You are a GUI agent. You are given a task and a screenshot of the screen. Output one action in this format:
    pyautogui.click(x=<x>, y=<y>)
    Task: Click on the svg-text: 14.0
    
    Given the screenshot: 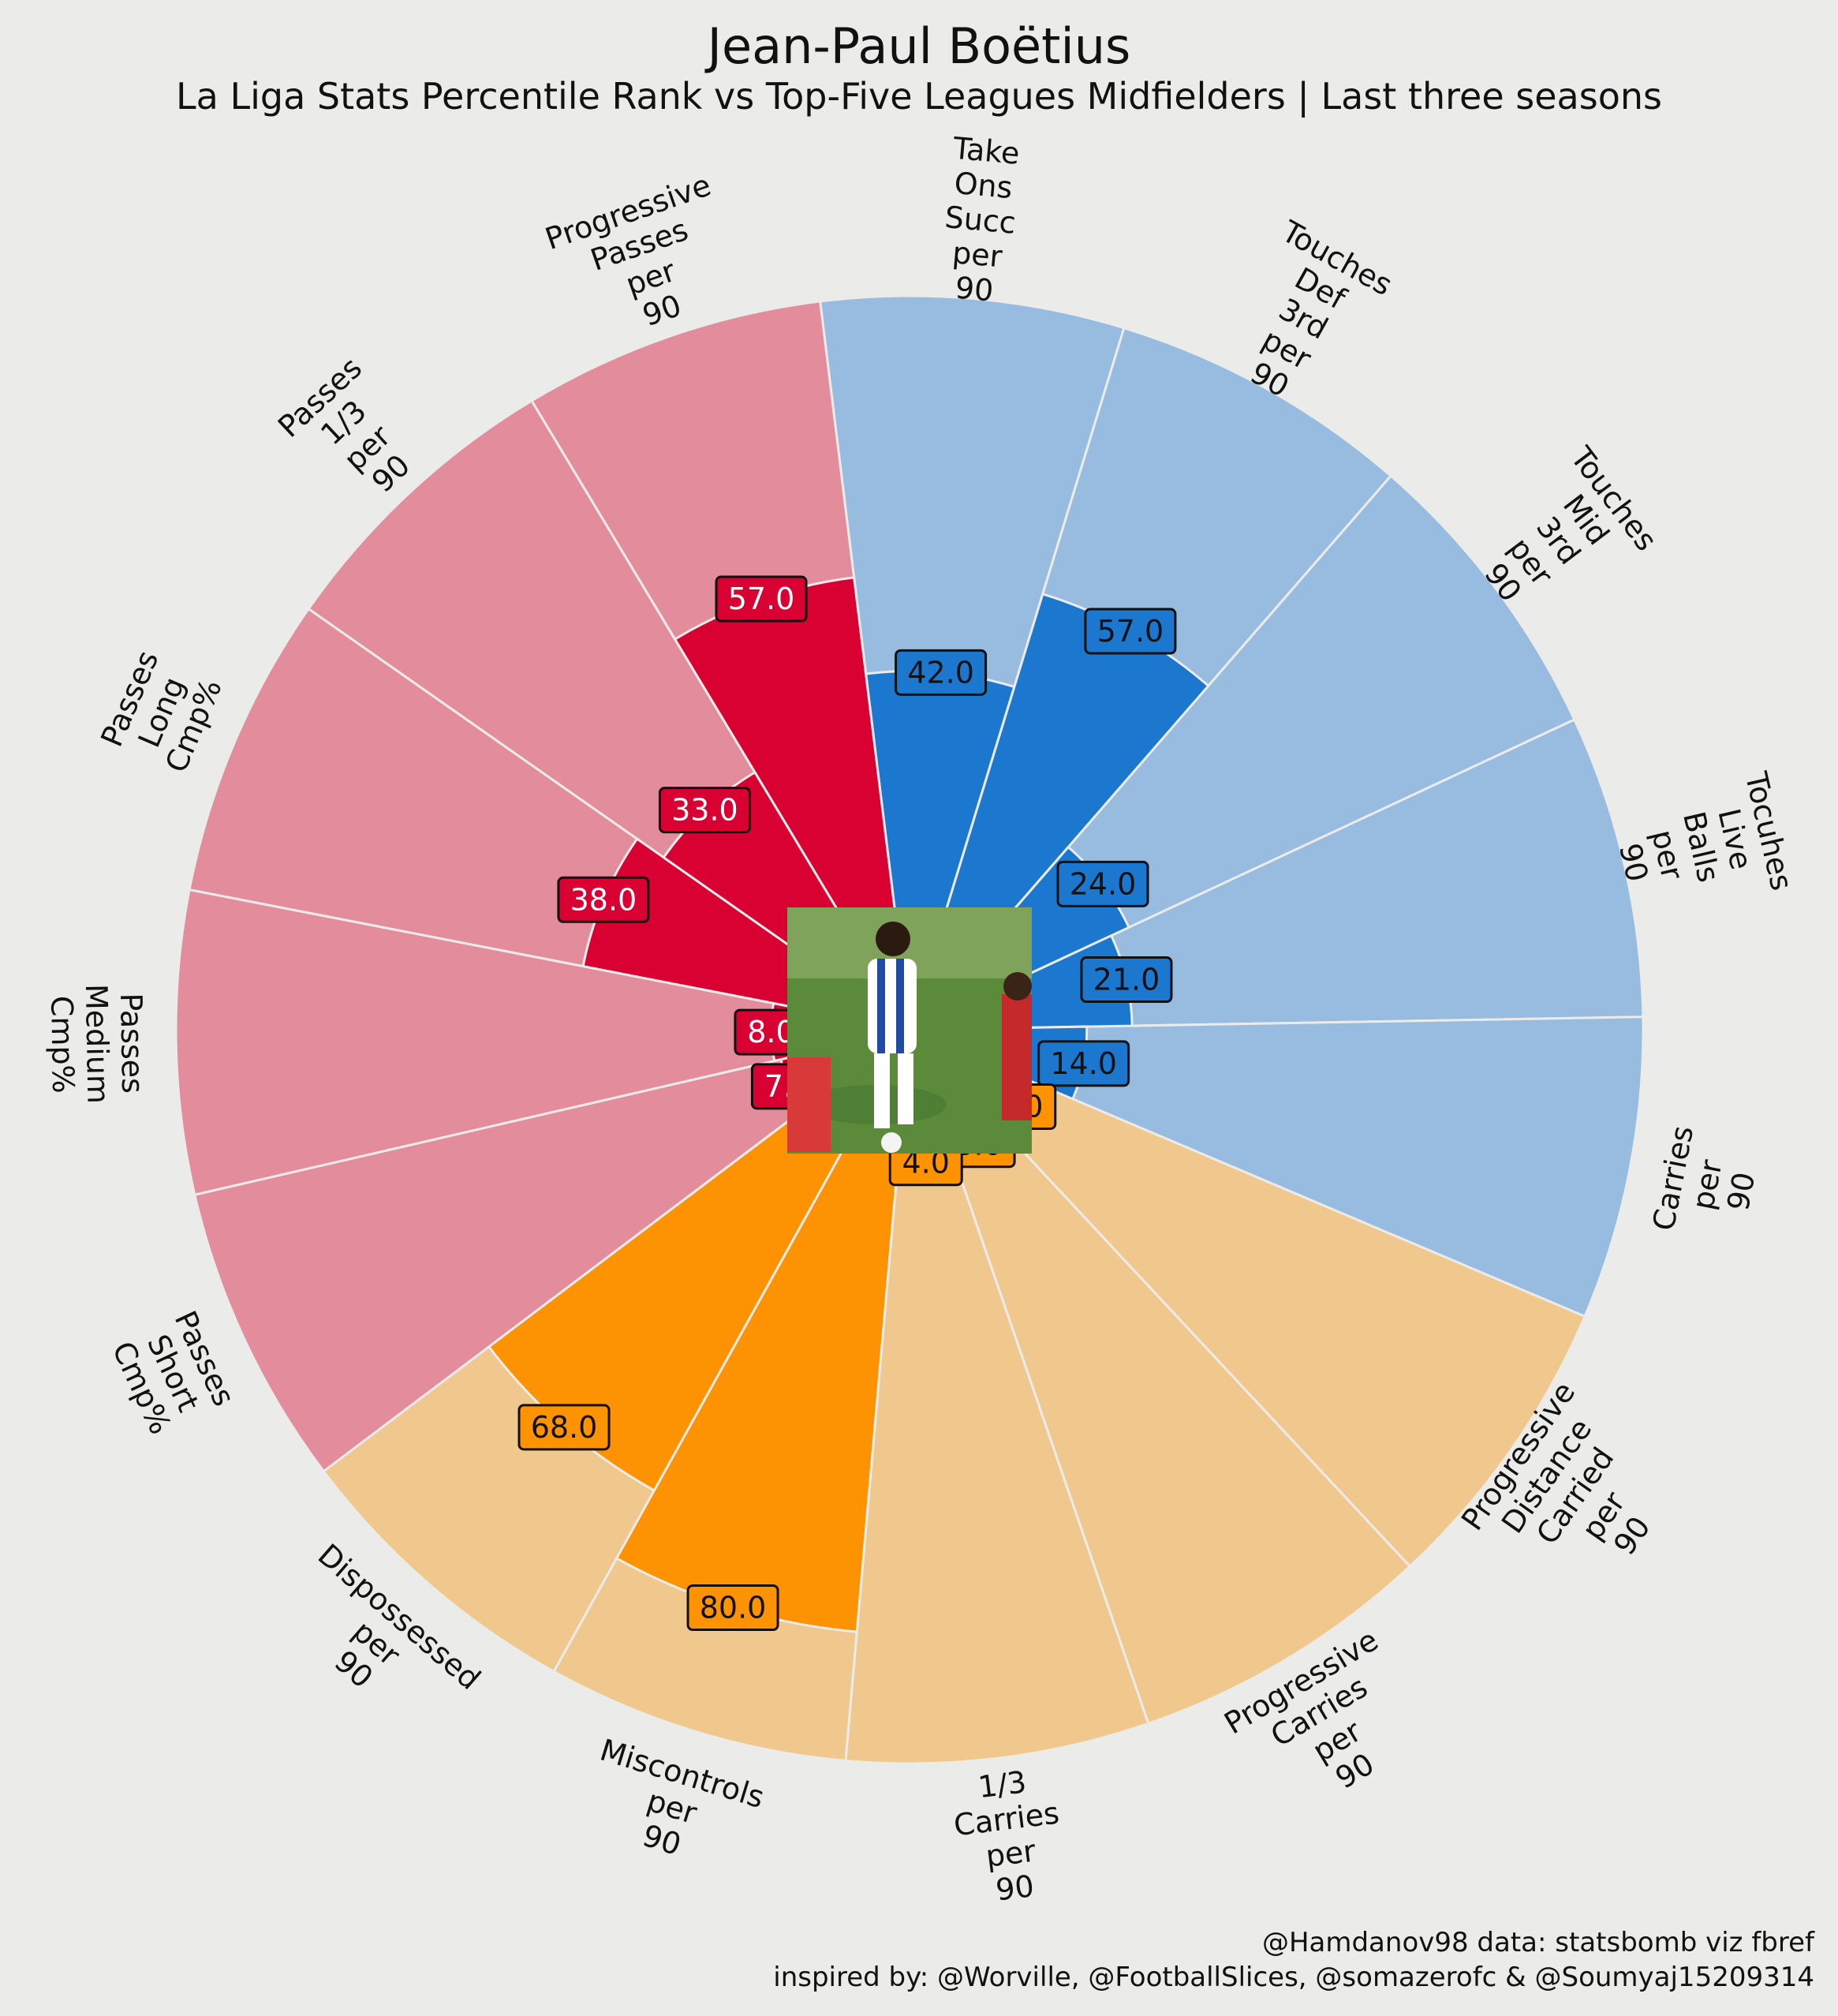 What is the action you would take?
    pyautogui.click(x=1083, y=1063)
    